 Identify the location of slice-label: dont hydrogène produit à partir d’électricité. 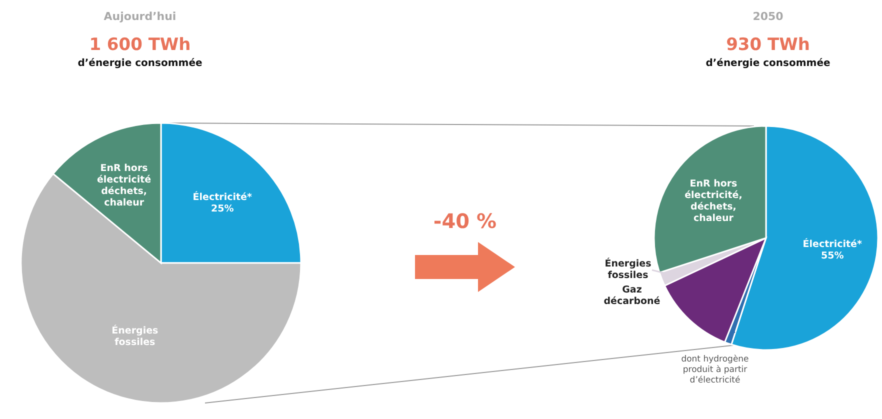
(715, 370).